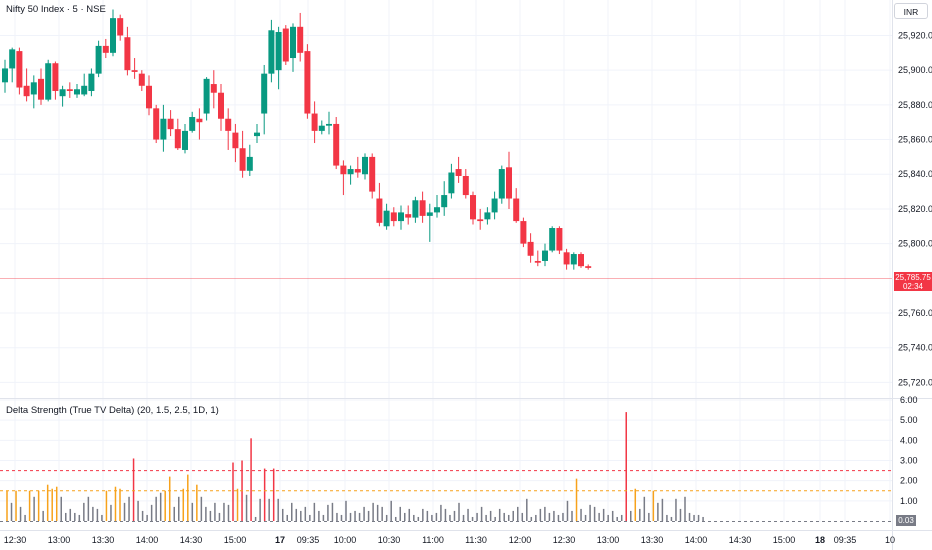 This screenshot has width=932, height=550. I want to click on time-axis-label: 12:00, so click(520, 540).